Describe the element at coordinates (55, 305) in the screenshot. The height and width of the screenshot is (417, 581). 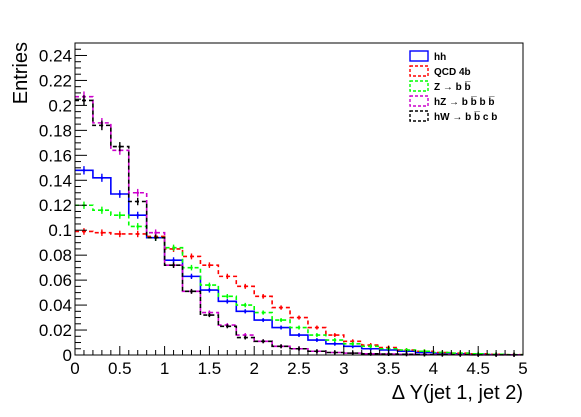
I see `y-tick-label: 0.04` at that location.